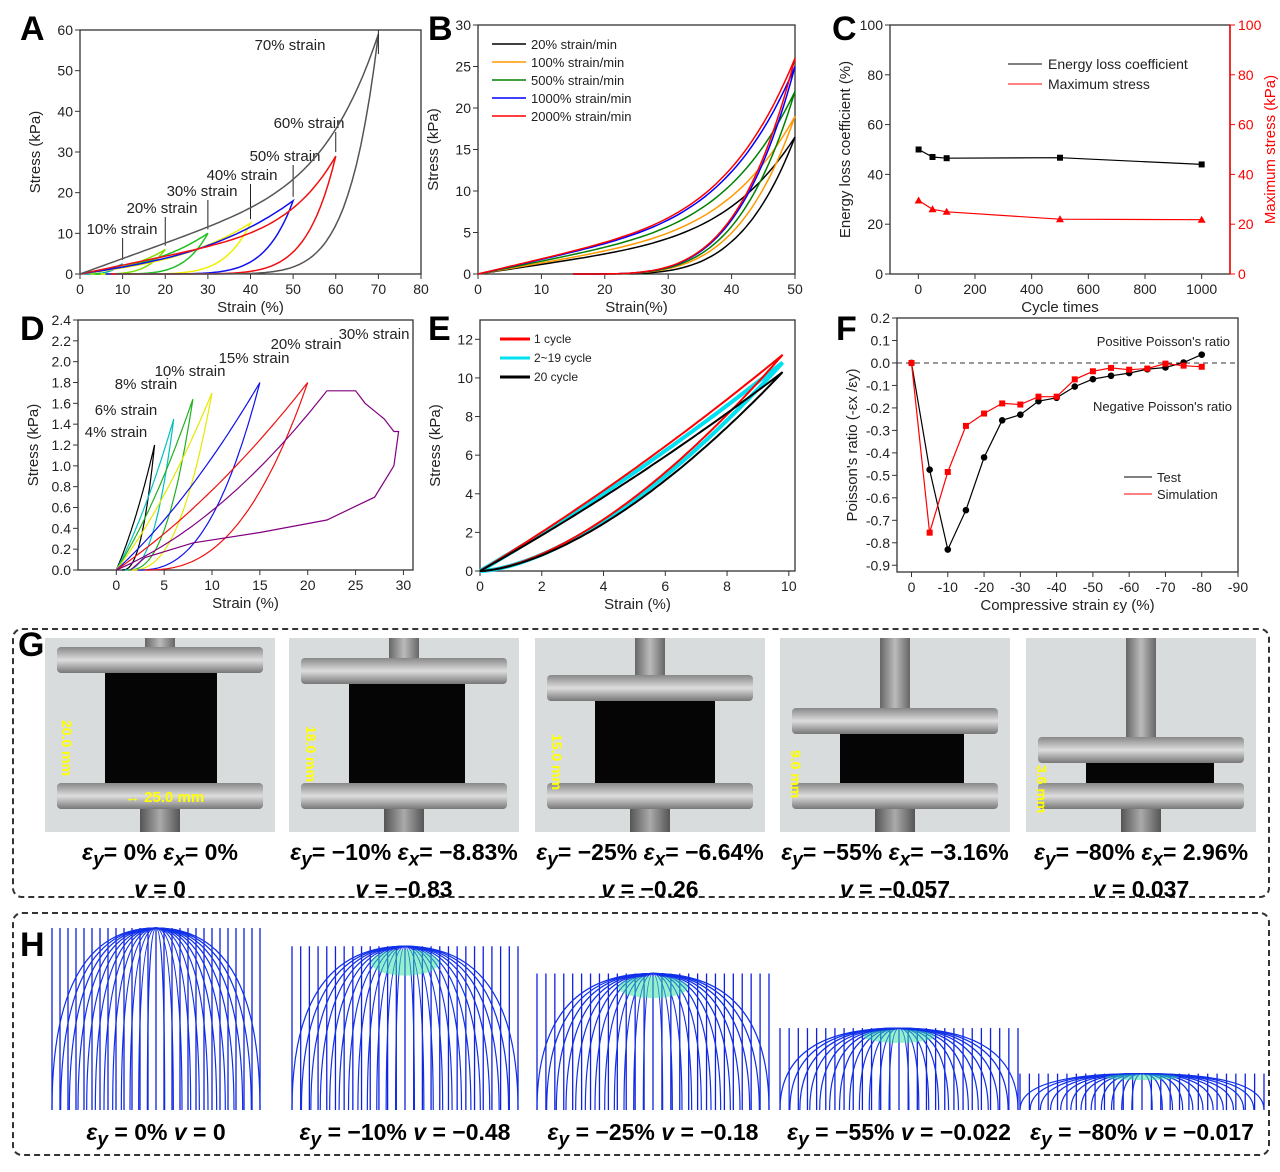 The height and width of the screenshot is (1172, 1280). I want to click on x-tick-label: 80, so click(421, 289).